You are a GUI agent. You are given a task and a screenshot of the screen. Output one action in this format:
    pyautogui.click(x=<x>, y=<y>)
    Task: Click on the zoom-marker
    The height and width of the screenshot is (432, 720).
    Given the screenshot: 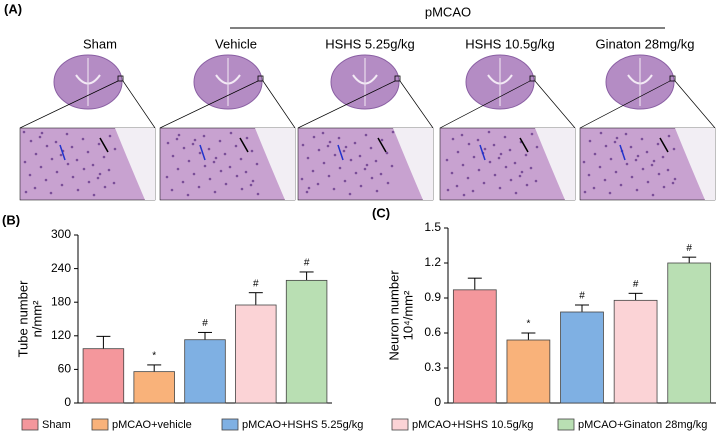 What is the action you would take?
    pyautogui.click(x=397, y=78)
    